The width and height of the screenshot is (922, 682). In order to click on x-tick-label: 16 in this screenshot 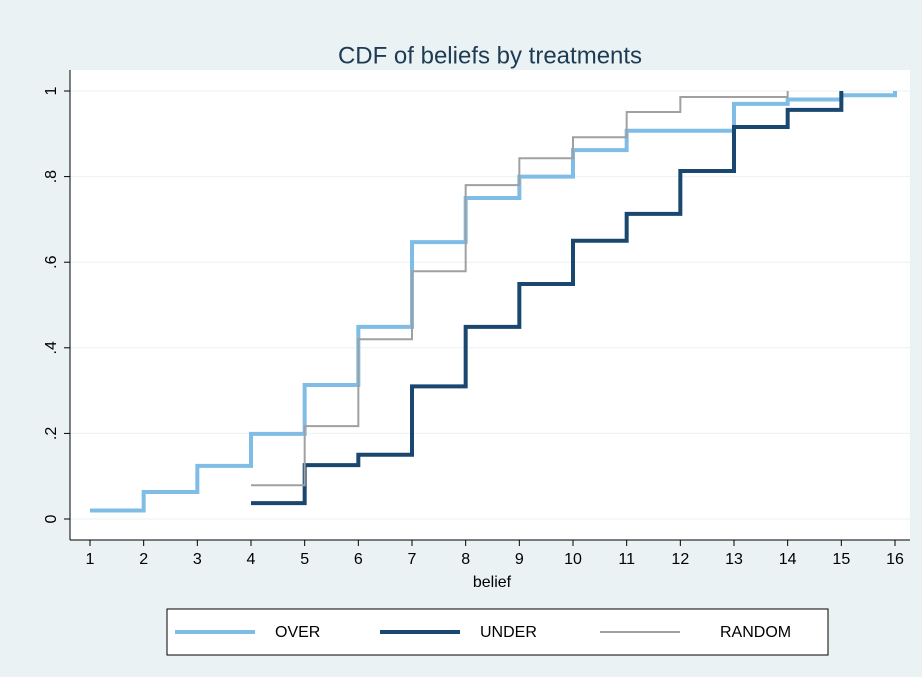, I will do `click(895, 559)`.